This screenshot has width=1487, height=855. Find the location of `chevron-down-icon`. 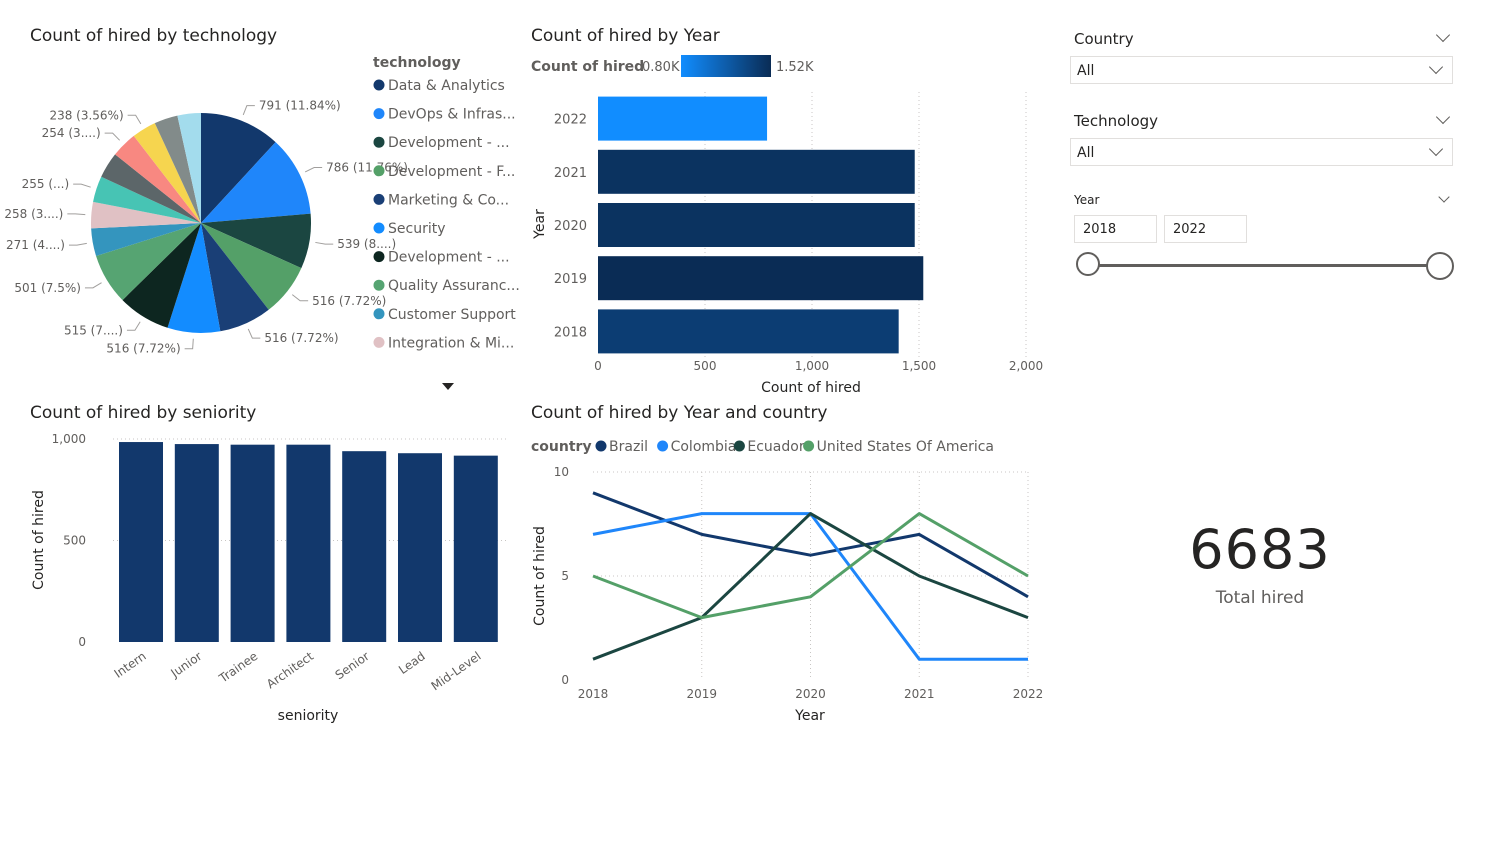

chevron-down-icon is located at coordinates (1436, 149).